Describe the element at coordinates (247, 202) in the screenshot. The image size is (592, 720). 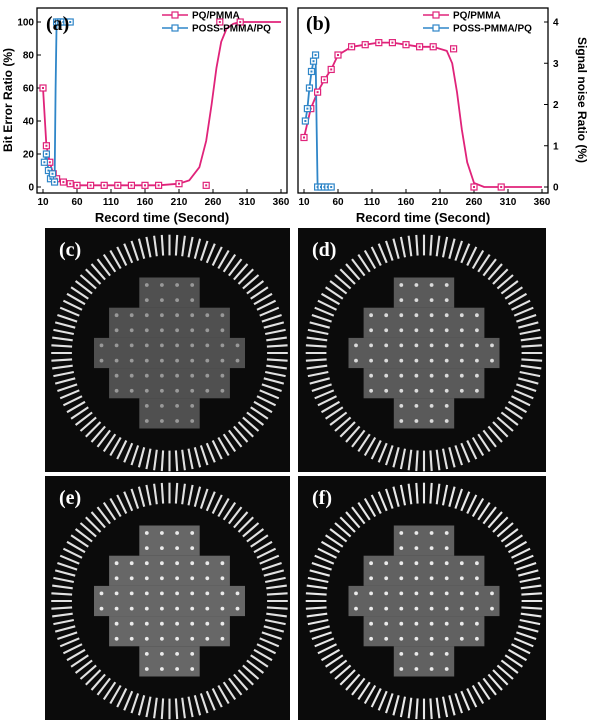
I see `x-tick-label: 310` at that location.